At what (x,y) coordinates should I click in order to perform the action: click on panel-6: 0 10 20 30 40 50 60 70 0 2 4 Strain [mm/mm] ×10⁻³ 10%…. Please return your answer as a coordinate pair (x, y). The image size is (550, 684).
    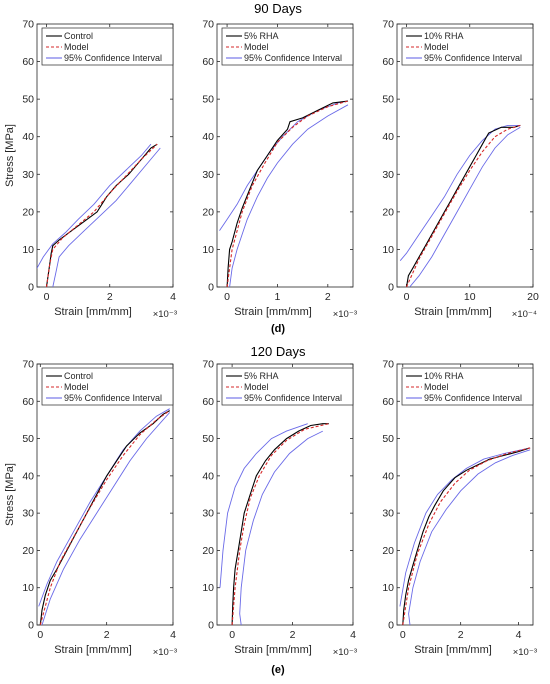
    Looking at the image, I should click on (459, 509).